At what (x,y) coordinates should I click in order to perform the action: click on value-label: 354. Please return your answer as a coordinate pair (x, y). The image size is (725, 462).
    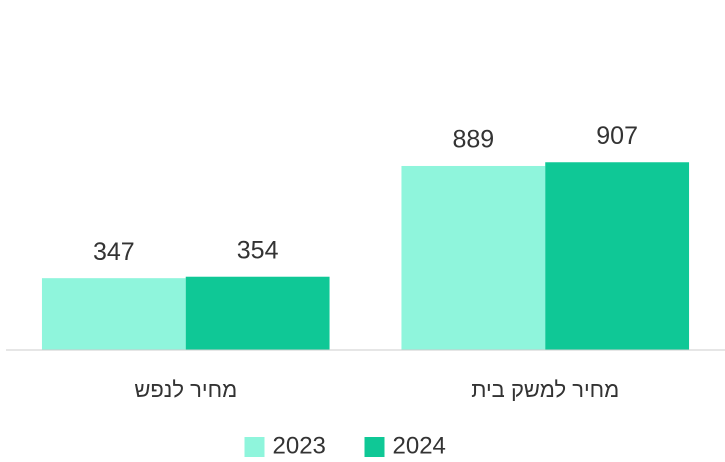
    Looking at the image, I should click on (258, 250).